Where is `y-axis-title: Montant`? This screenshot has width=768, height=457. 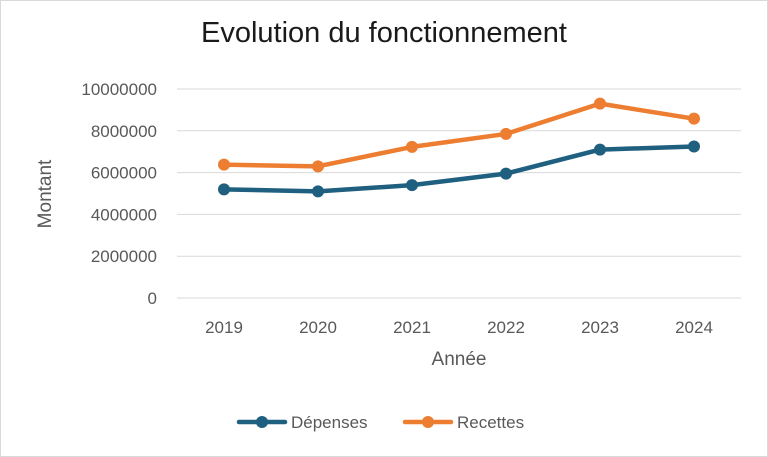
y-axis-title: Montant is located at coordinates (45, 193).